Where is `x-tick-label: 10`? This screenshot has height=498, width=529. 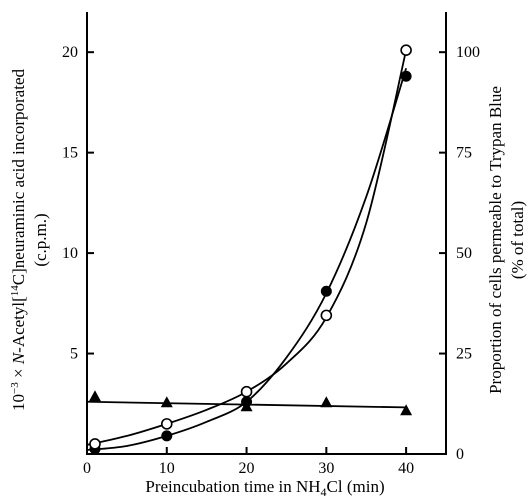
x-tick-label: 10 is located at coordinates (167, 468).